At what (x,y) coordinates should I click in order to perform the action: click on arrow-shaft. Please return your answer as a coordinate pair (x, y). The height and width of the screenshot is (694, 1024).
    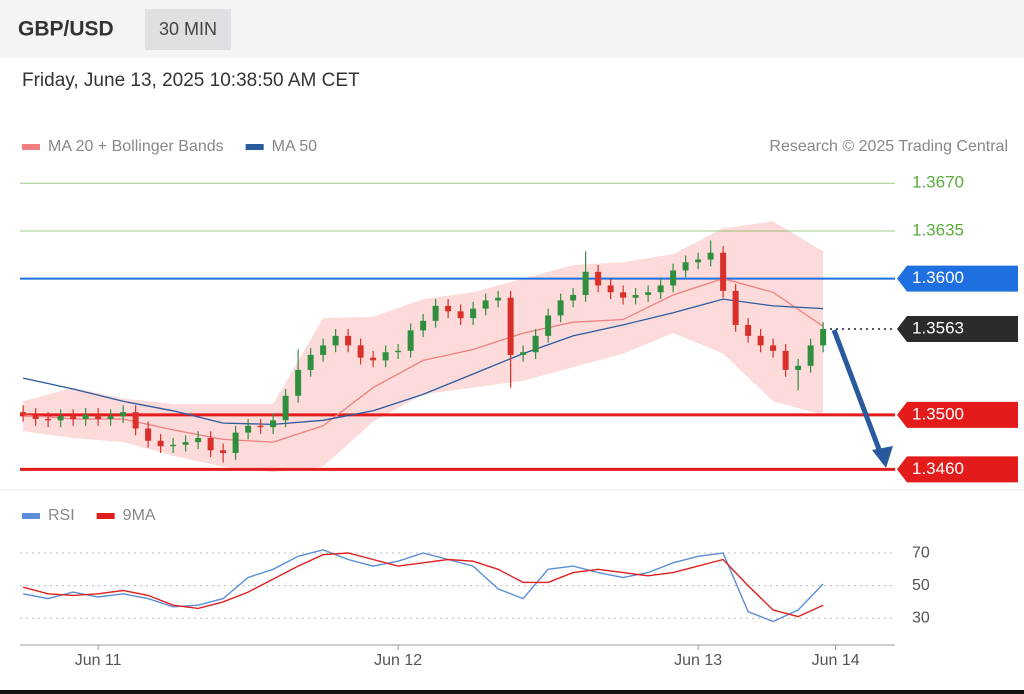
    Looking at the image, I should click on (857, 391).